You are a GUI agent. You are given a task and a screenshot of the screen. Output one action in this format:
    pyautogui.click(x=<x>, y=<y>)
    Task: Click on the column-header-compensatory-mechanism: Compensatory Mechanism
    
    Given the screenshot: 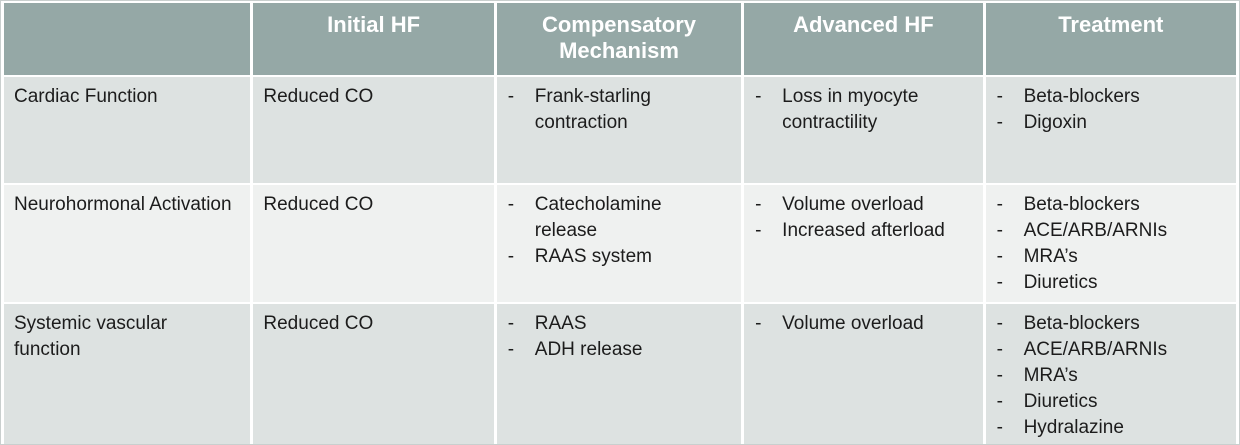 What is the action you would take?
    pyautogui.click(x=619, y=39)
    